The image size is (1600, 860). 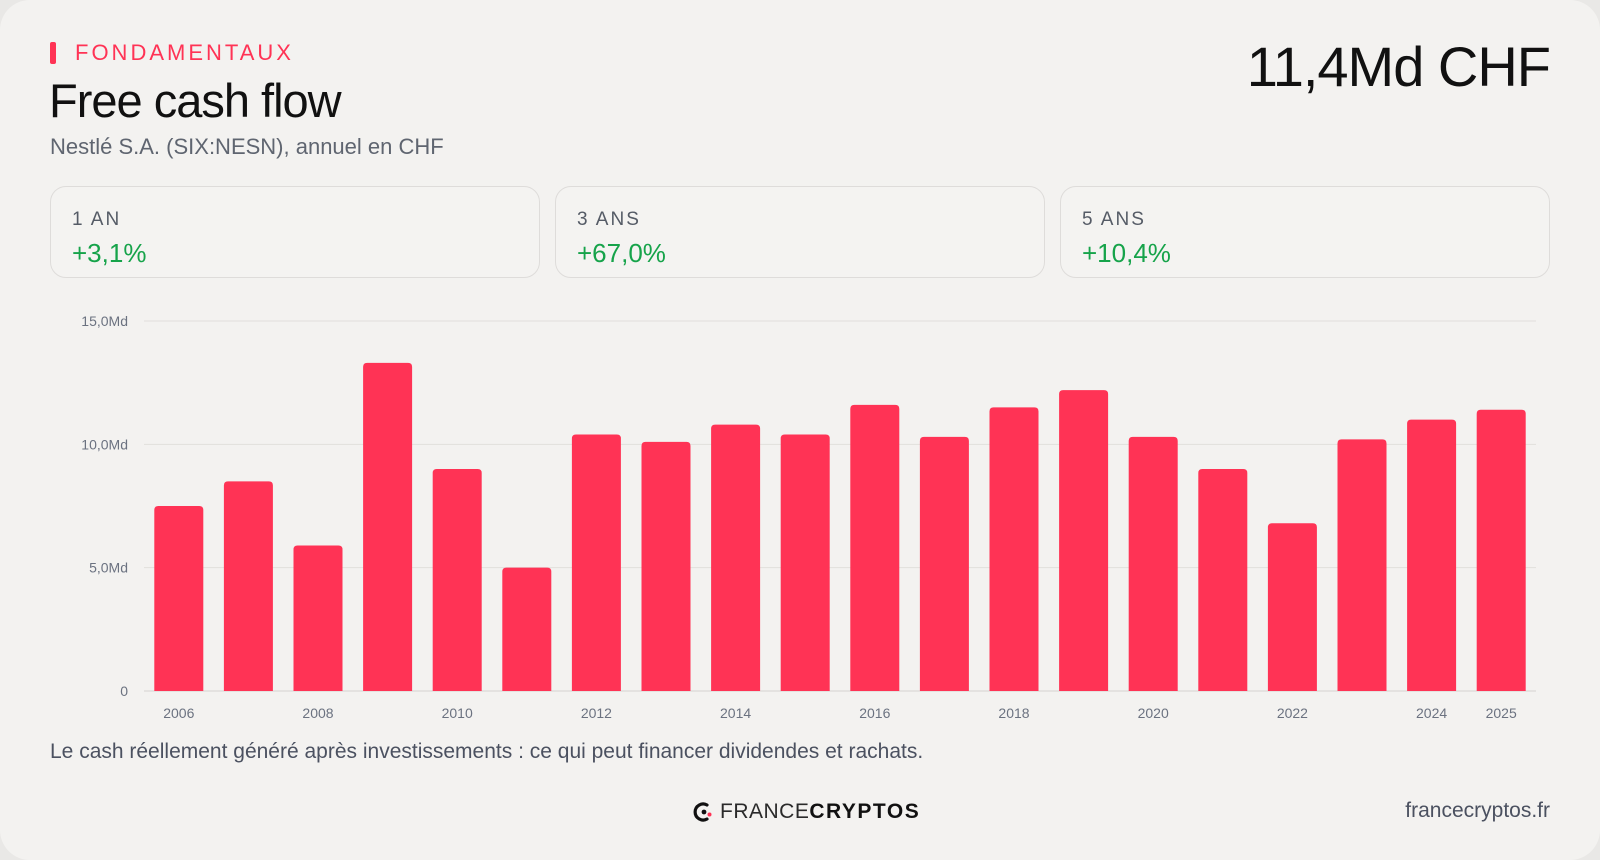 I want to click on page-subtitle: Nestlé S.A. (SIX:NESN), annuel en CHF, so click(x=247, y=146).